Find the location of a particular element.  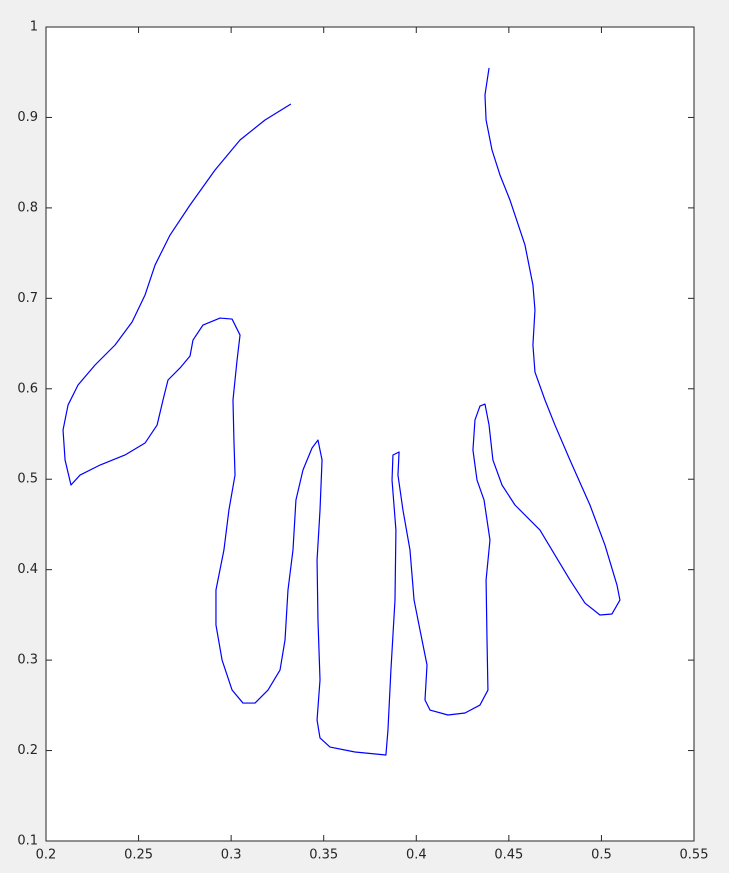

y-tick-label: 0.6 is located at coordinates (27, 388).